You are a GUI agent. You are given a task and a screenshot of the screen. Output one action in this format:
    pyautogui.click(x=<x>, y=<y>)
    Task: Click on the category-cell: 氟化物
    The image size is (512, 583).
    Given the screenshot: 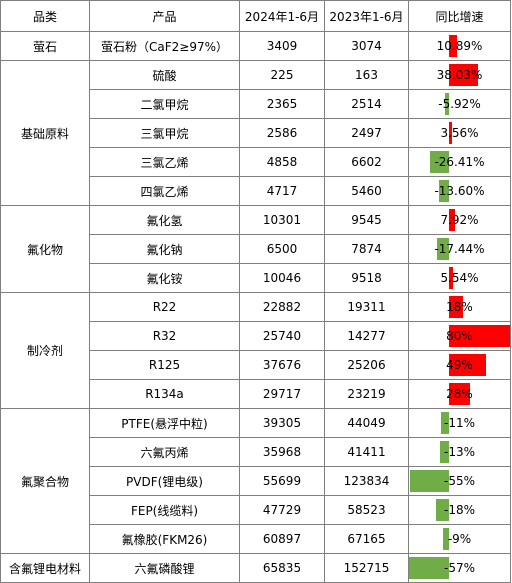 What is the action you would take?
    pyautogui.click(x=45, y=249)
    